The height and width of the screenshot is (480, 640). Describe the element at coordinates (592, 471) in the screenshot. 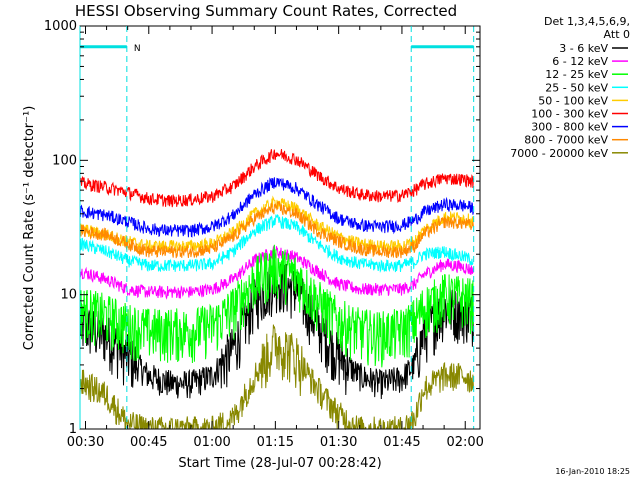

I see `footer-timestamp: 16-Jan-2010 18:25` at that location.